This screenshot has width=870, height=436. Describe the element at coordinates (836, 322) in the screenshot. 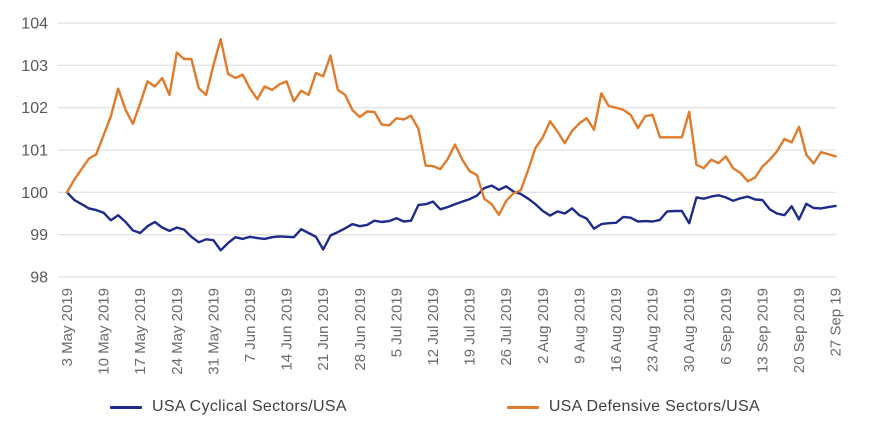

I see `x-tick-label: 27 Sep 19` at that location.